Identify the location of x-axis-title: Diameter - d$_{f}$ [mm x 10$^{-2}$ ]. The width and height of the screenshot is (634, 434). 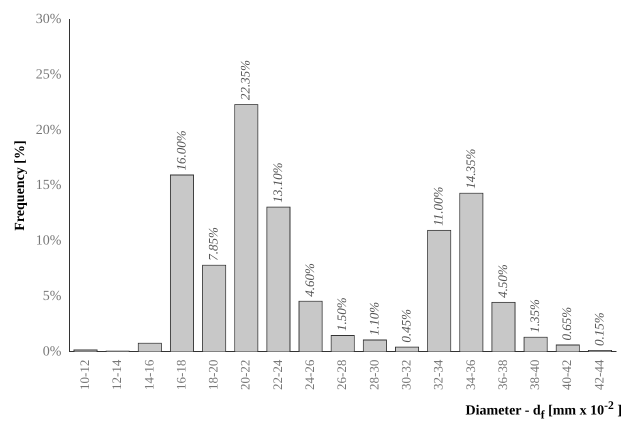
(543, 410).